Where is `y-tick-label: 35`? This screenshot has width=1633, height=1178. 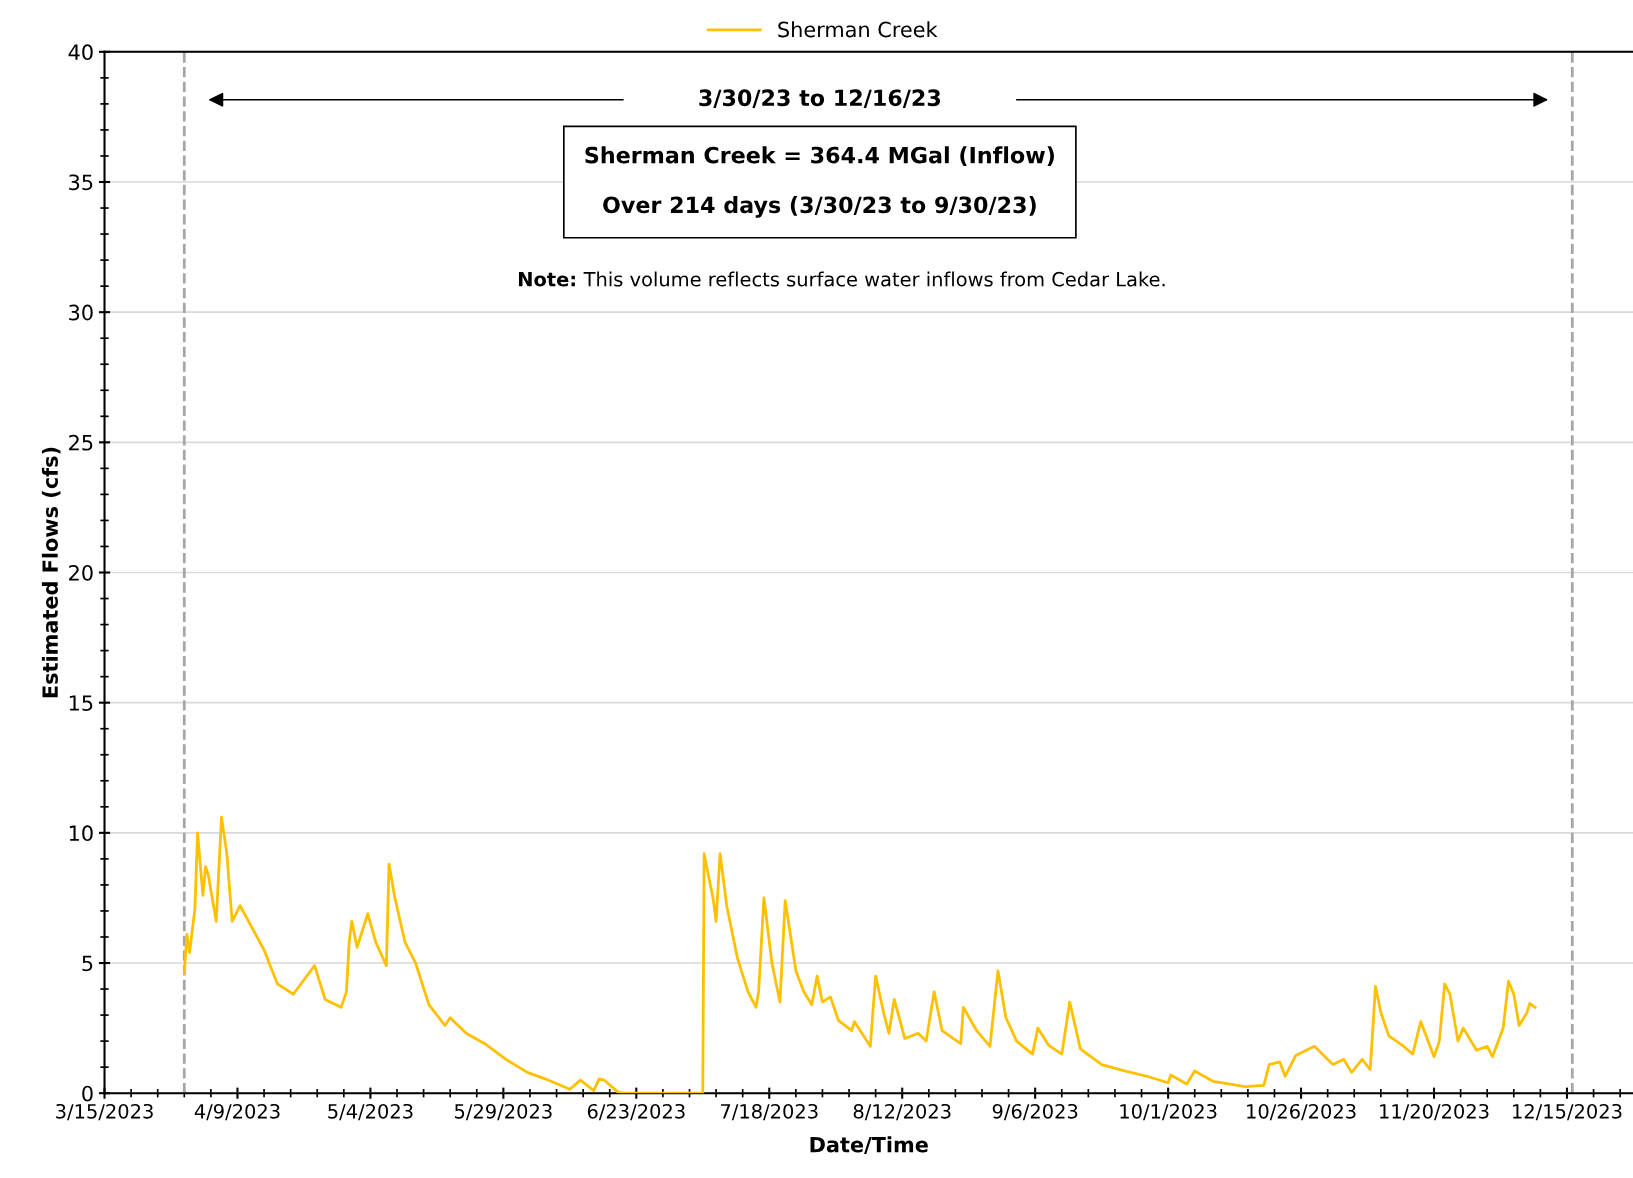
y-tick-label: 35 is located at coordinates (81, 182).